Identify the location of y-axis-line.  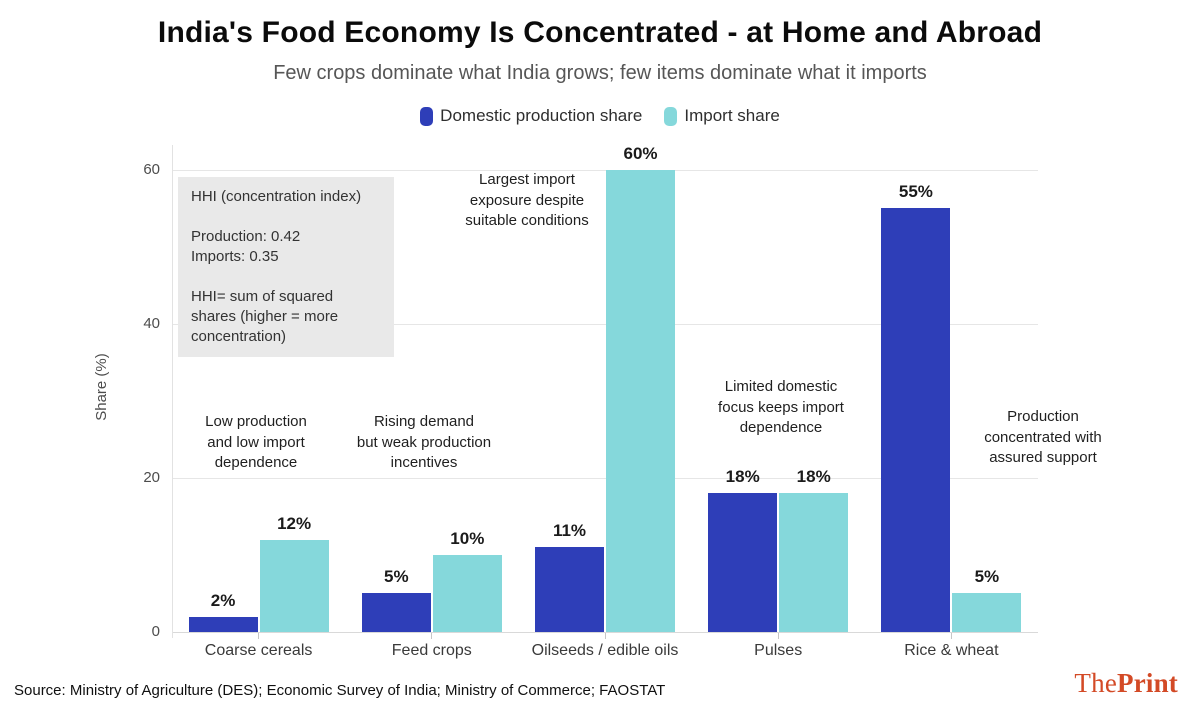
(172, 391).